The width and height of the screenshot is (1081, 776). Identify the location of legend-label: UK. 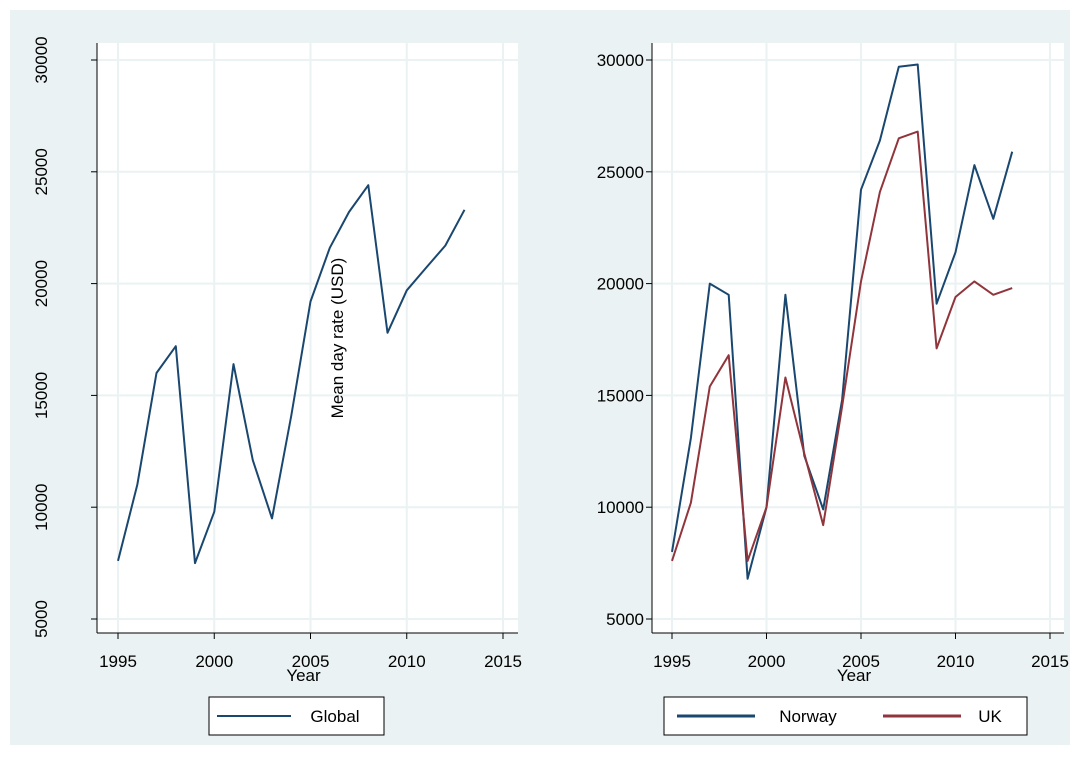
(990, 716).